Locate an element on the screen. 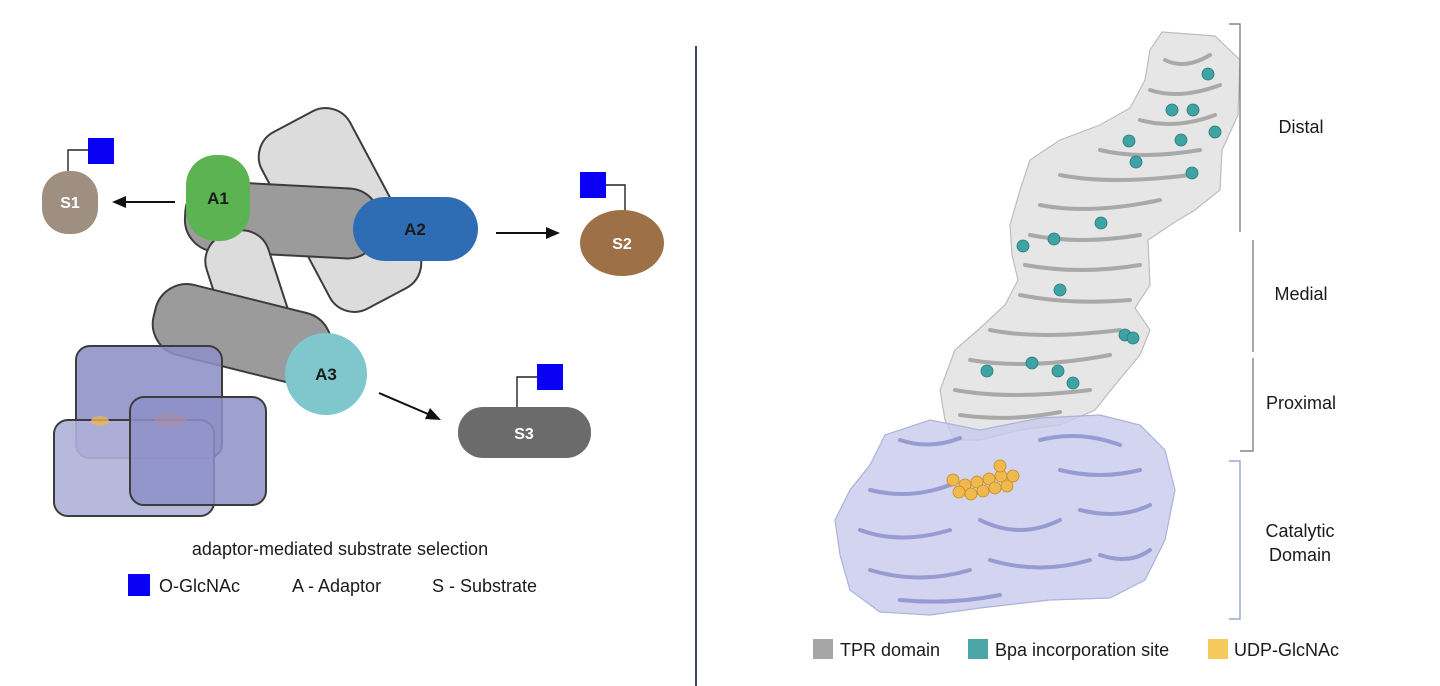 This screenshot has width=1440, height=686. adaptor-a2-label: A2 is located at coordinates (415, 229).